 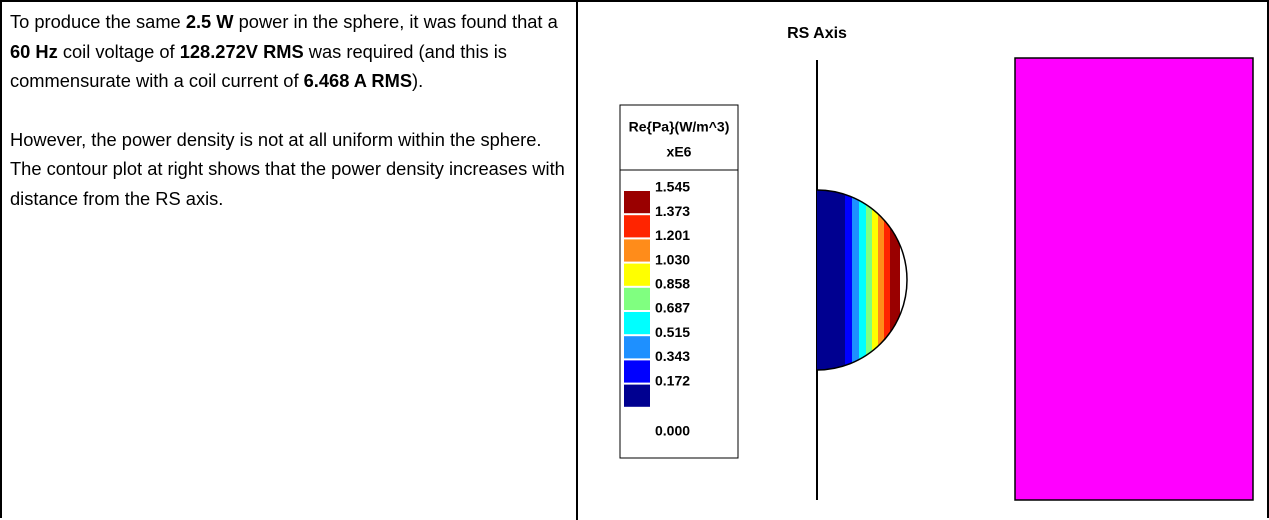 What do you see at coordinates (672, 235) in the screenshot?
I see `legend-level: 1.201` at bounding box center [672, 235].